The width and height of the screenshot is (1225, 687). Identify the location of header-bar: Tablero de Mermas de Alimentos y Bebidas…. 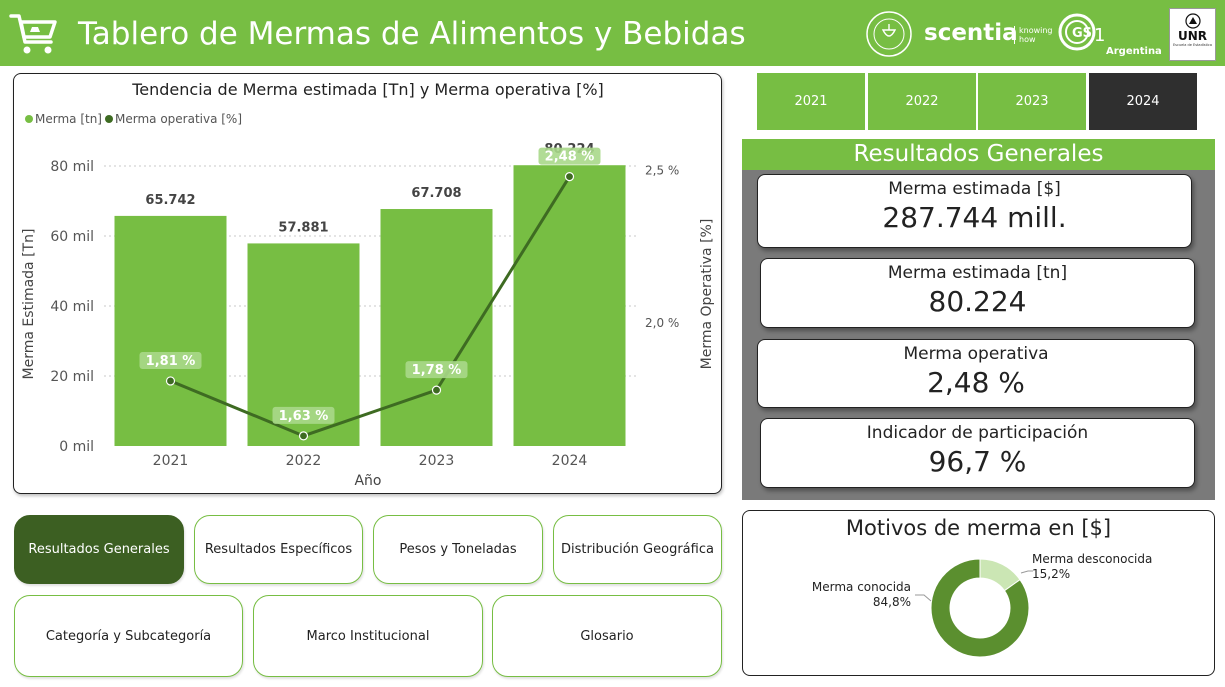
(612, 33).